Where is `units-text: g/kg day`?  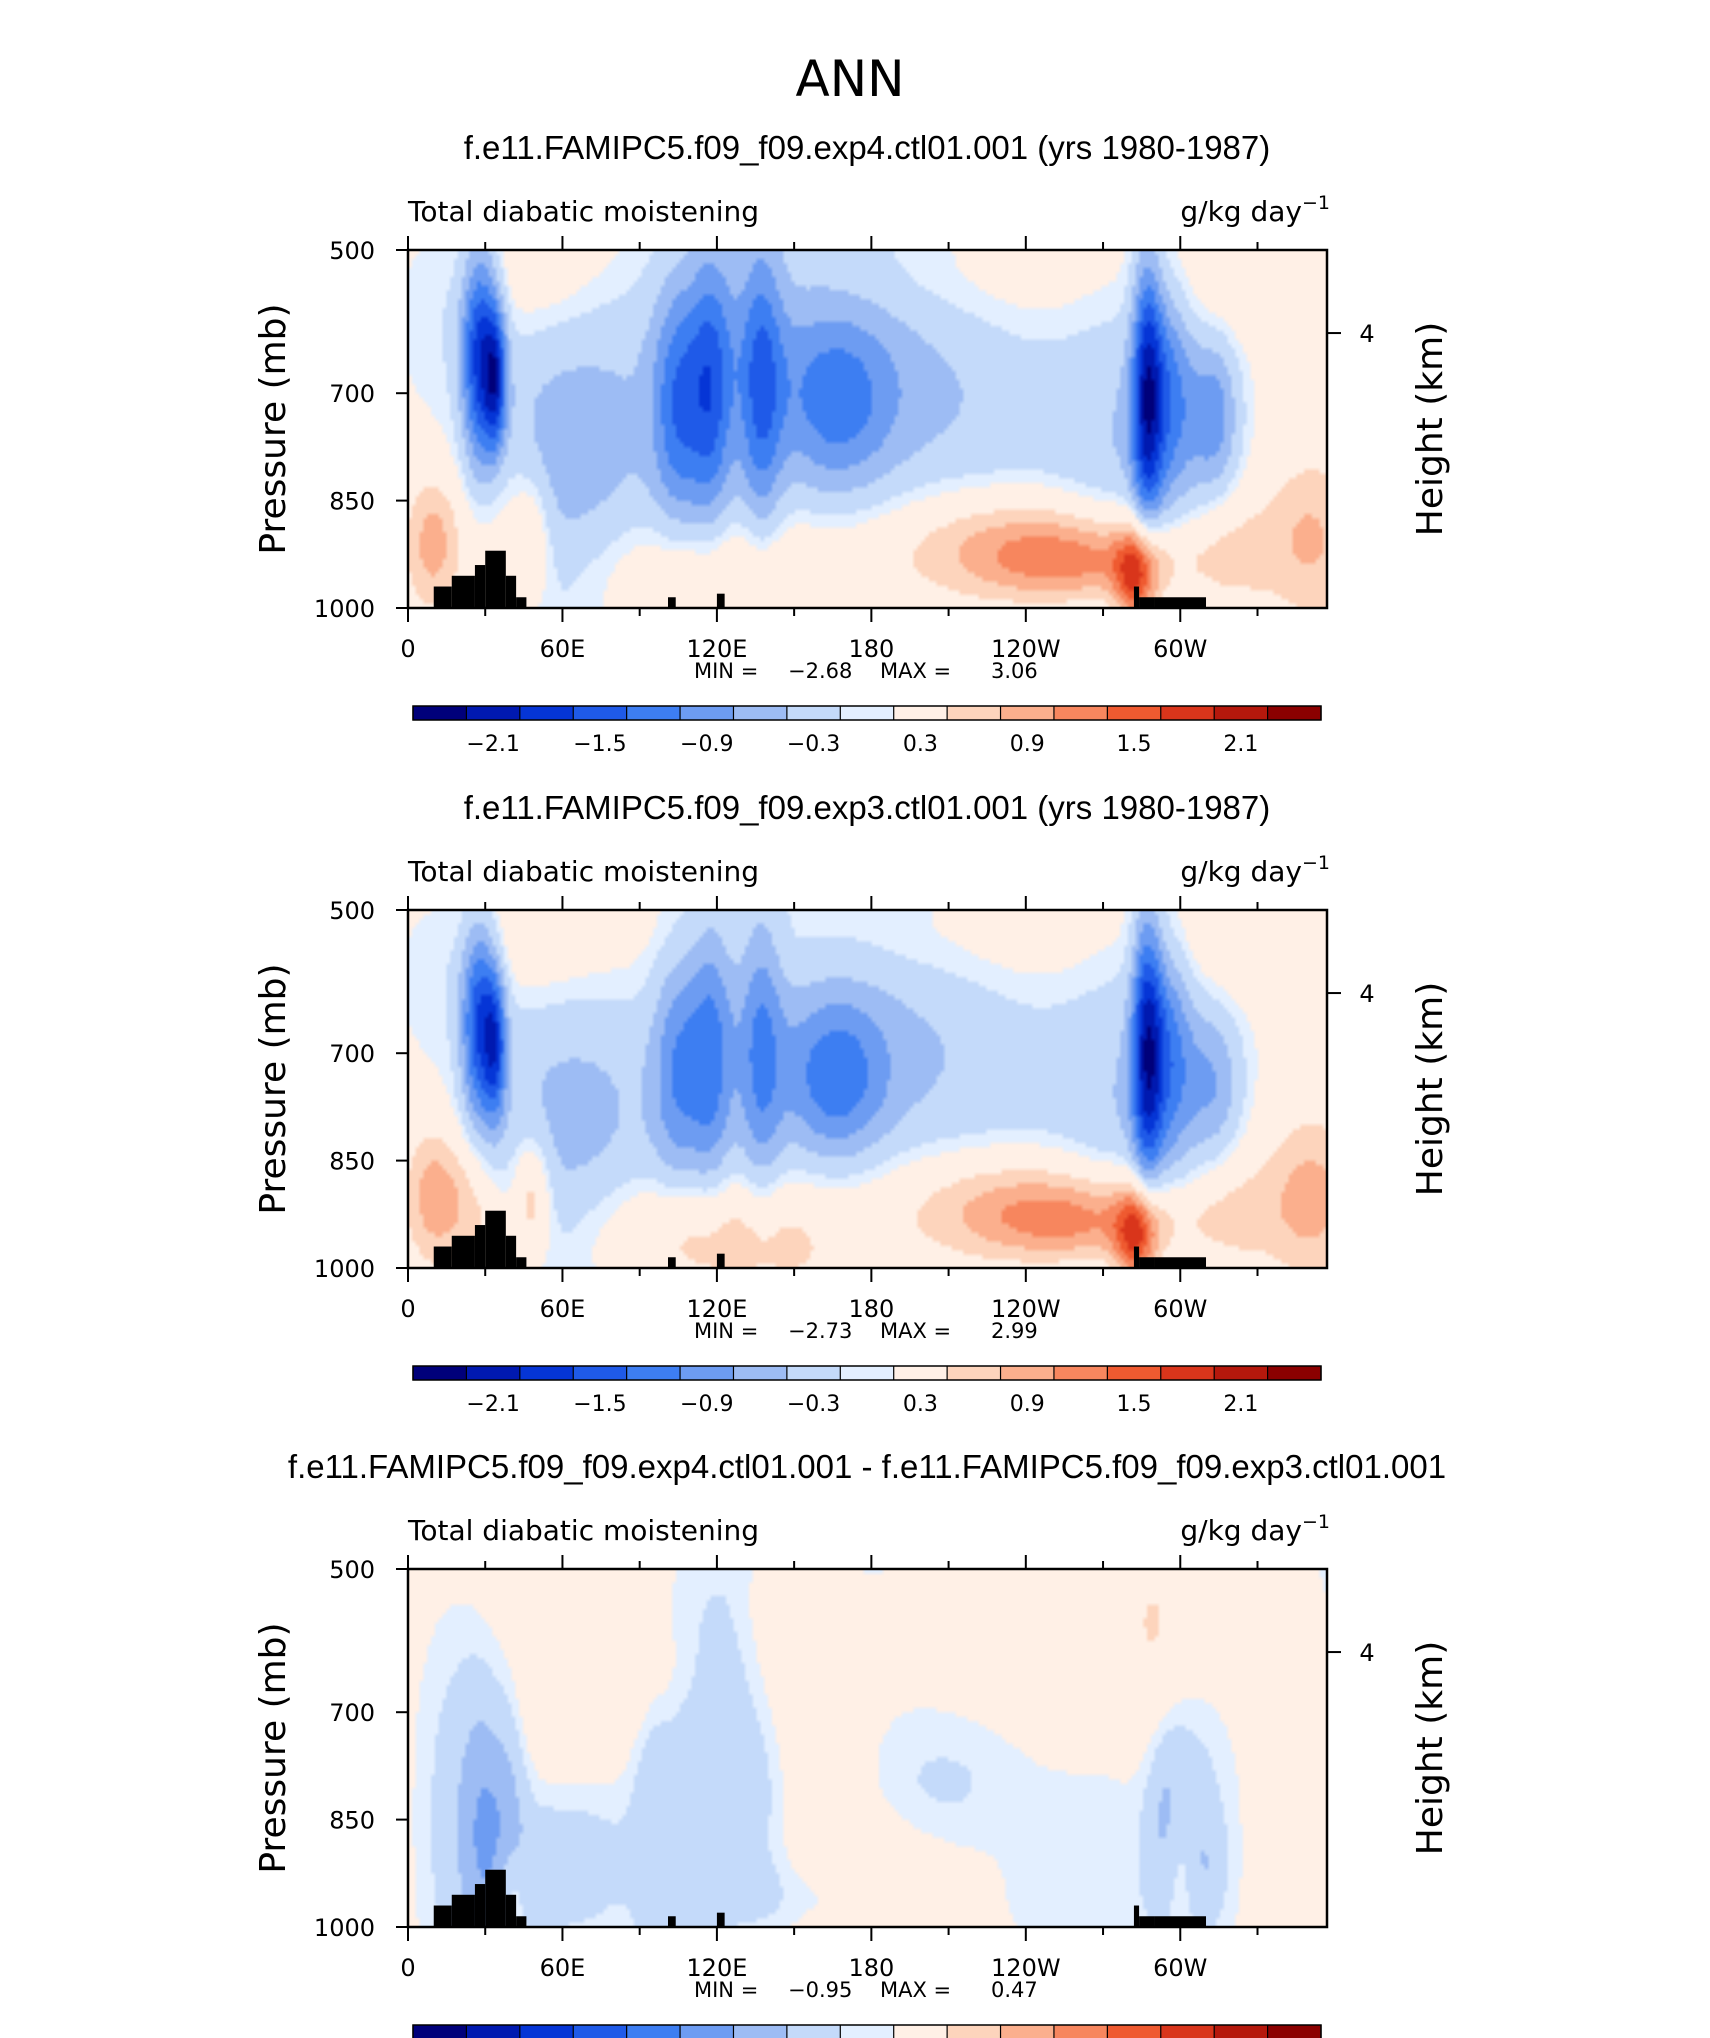 units-text: g/kg day is located at coordinates (1241, 871).